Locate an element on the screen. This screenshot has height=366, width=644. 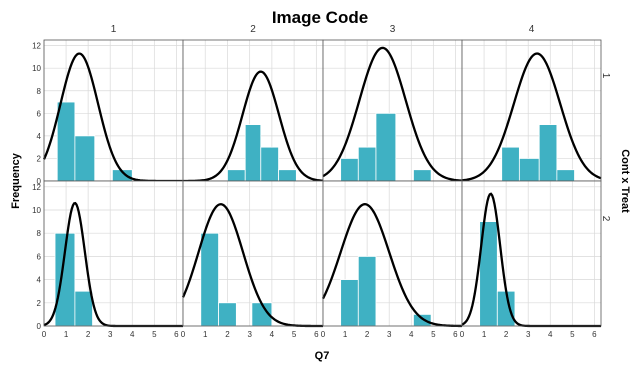
chart-title: Image Code is located at coordinates (320, 17).